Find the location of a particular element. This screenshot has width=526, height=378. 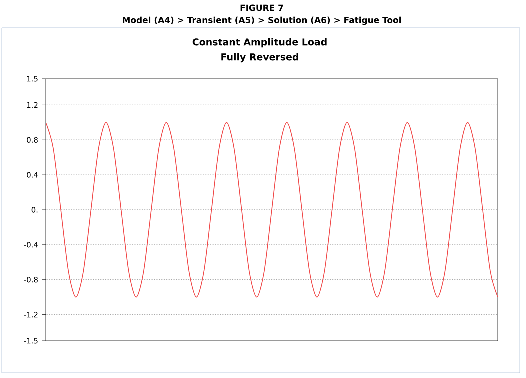

caption: FIGURE 7 is located at coordinates (262, 8).